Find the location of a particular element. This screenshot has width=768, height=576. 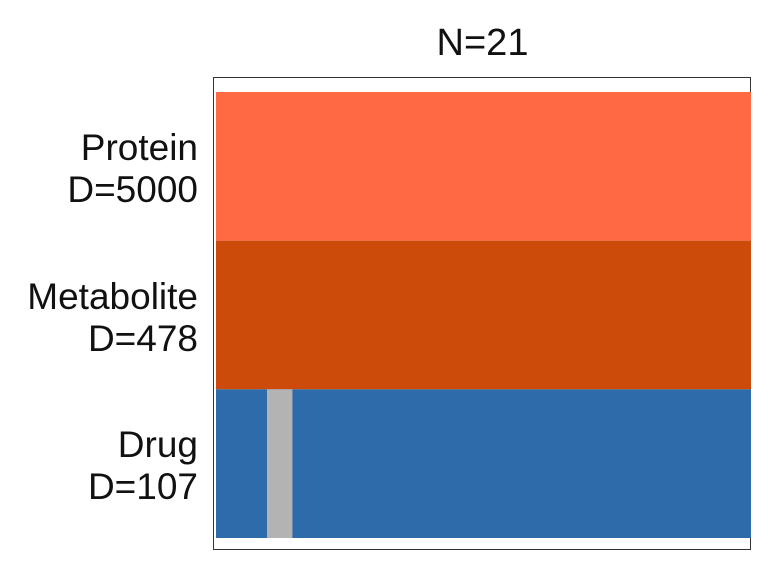

row-label-protein: Protein D=5000 is located at coordinates (132, 169).